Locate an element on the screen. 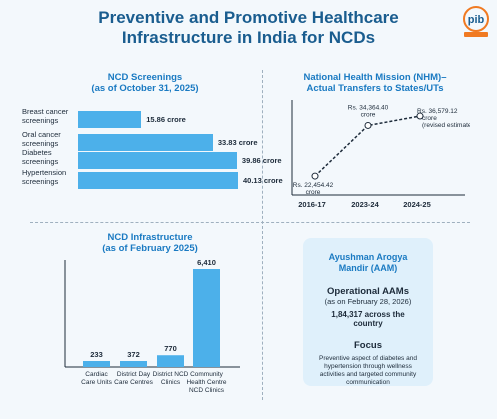 The height and width of the screenshot is (419, 497). infra-value-label: 372 is located at coordinates (133, 354).